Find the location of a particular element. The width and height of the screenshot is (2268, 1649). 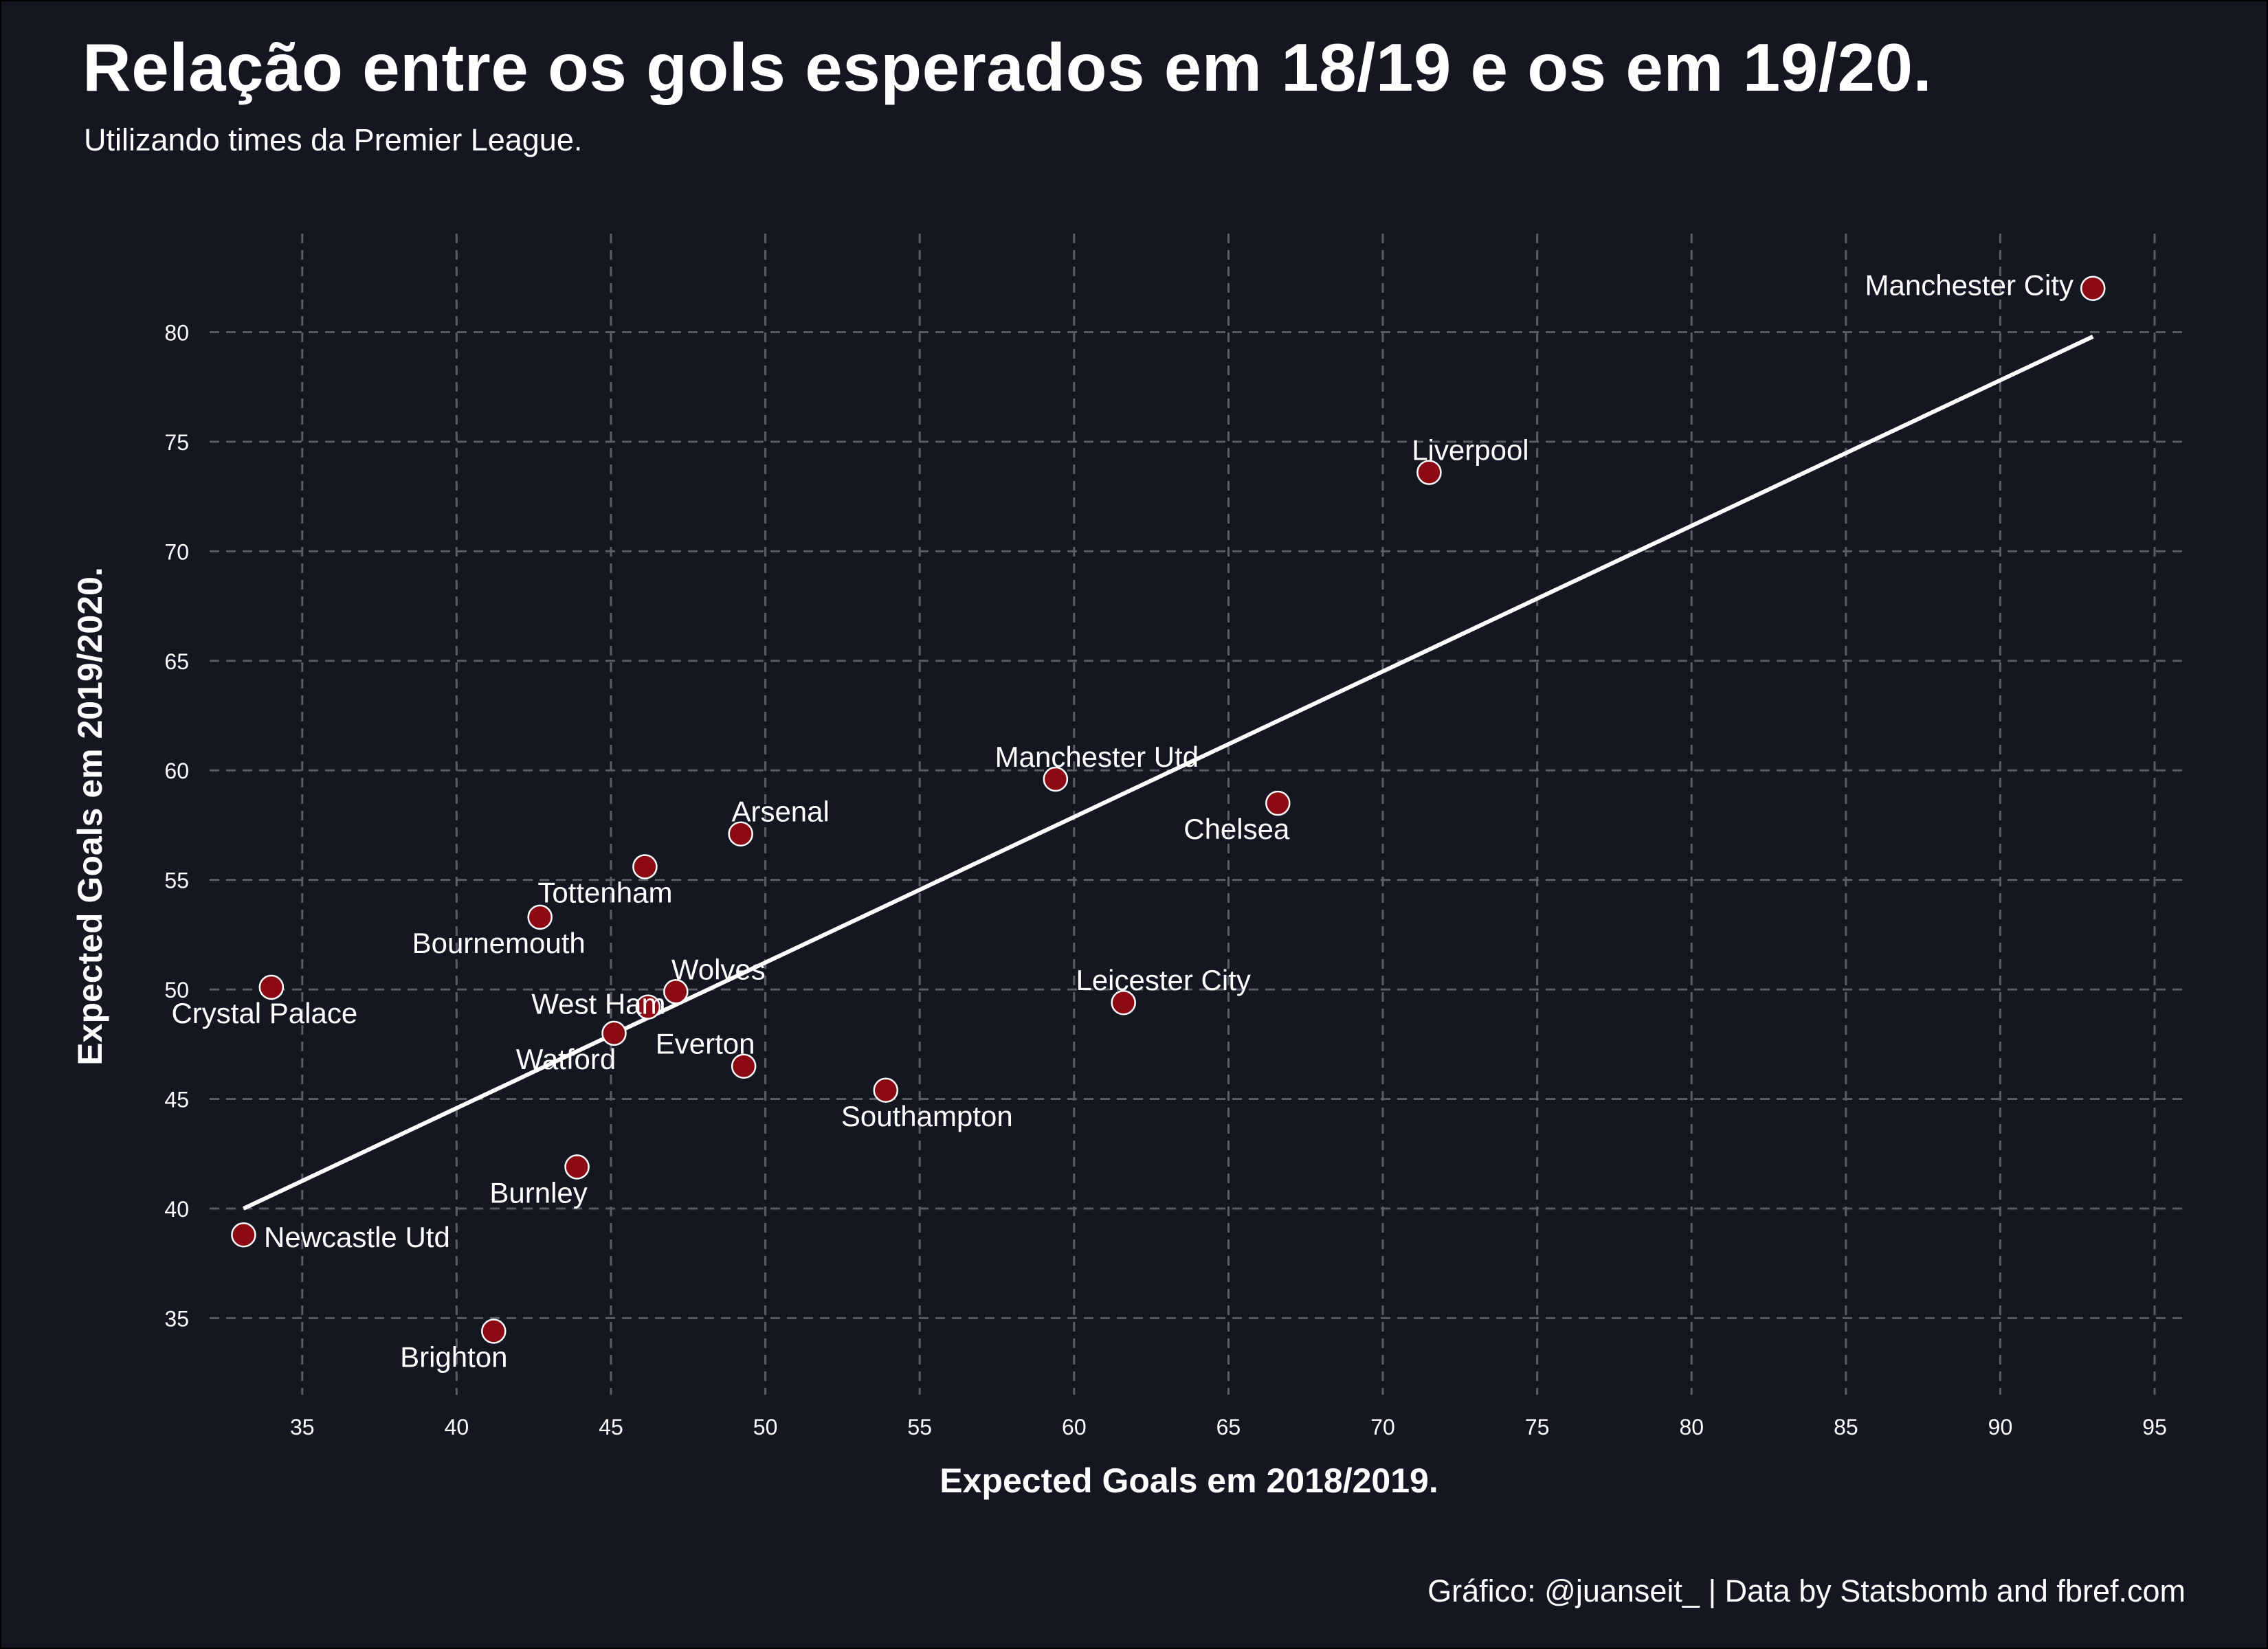

point-label: Newcastle Utd is located at coordinates (357, 1237).